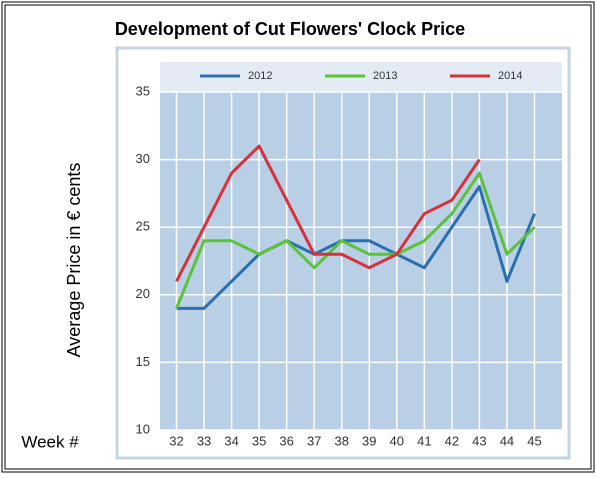 This screenshot has height=479, width=596. I want to click on y-tick-label: 35, so click(143, 90).